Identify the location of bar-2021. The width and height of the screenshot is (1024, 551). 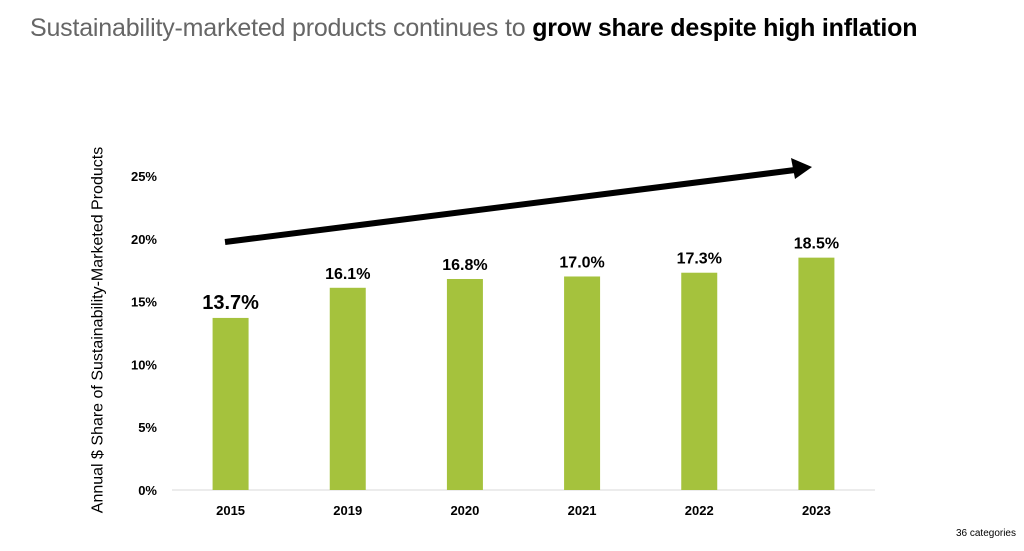
(582, 383).